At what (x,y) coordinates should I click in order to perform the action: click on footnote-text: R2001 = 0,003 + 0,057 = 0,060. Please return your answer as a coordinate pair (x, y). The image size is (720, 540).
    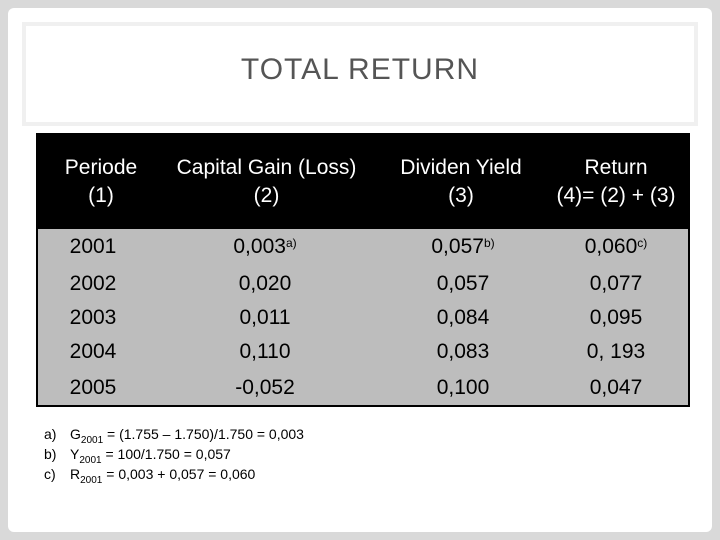
    Looking at the image, I should click on (162, 477).